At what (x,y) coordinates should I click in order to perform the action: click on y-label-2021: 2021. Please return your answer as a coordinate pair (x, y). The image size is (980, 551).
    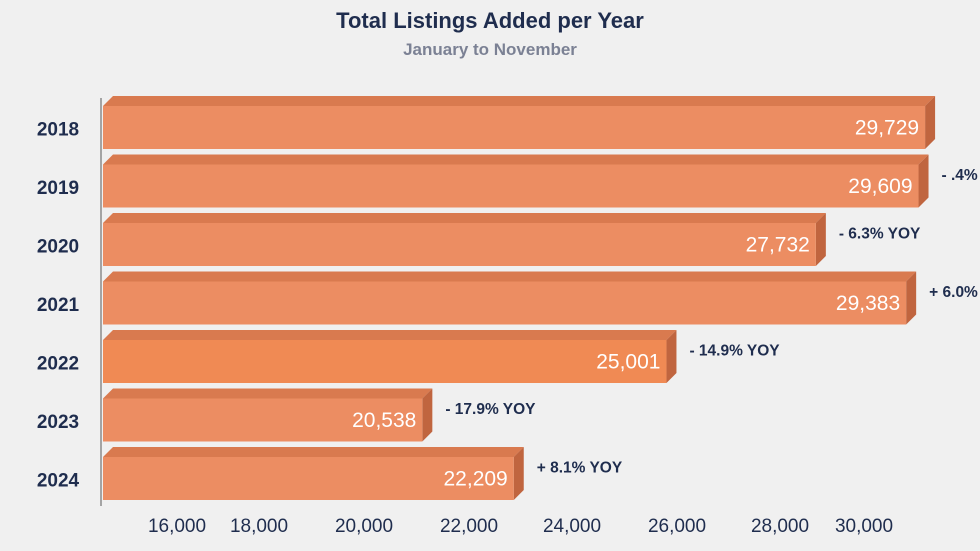
    Looking at the image, I should click on (58, 305).